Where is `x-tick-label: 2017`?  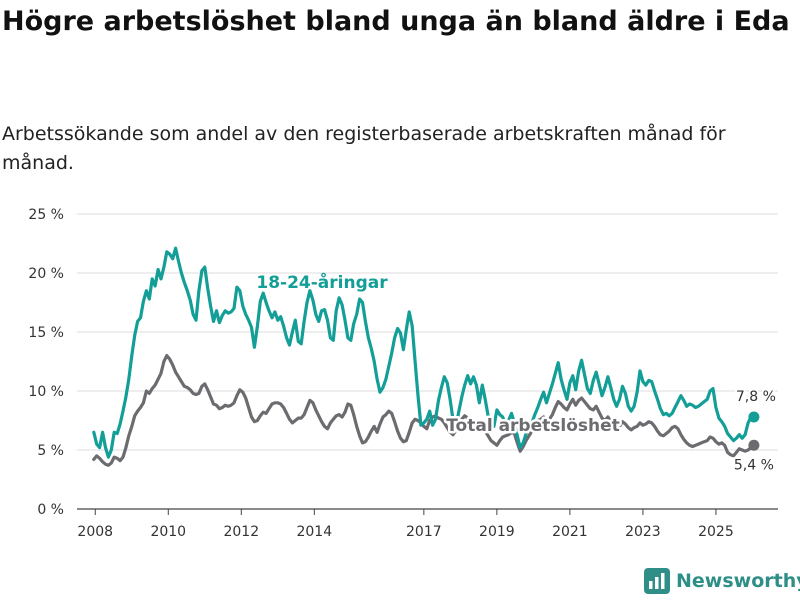
x-tick-label: 2017 is located at coordinates (424, 532).